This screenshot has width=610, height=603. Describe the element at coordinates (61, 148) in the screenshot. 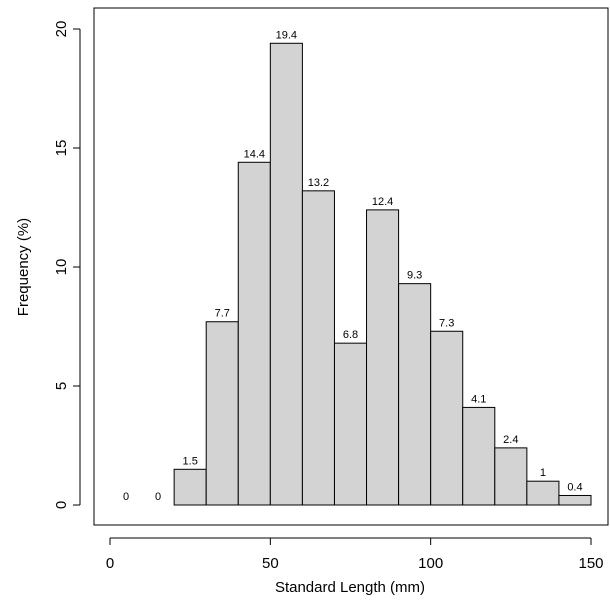

I see `y-tick-label-3: 15` at that location.